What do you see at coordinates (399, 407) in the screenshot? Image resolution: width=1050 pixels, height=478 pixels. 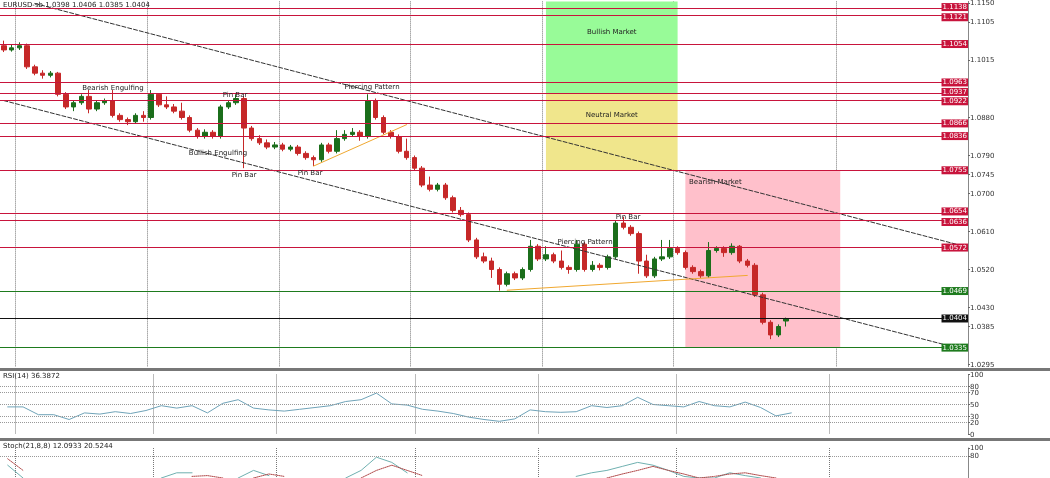 I see `line-series` at bounding box center [399, 407].